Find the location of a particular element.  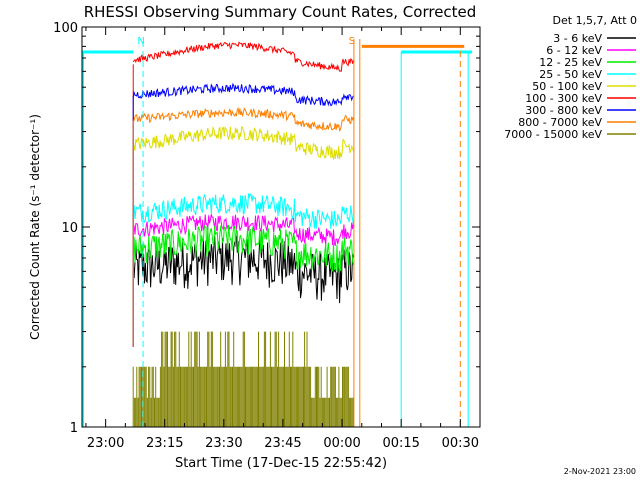

y-axis-label: Corrected Count Rate (s⁻¹ detector⁻¹) is located at coordinates (35, 227).